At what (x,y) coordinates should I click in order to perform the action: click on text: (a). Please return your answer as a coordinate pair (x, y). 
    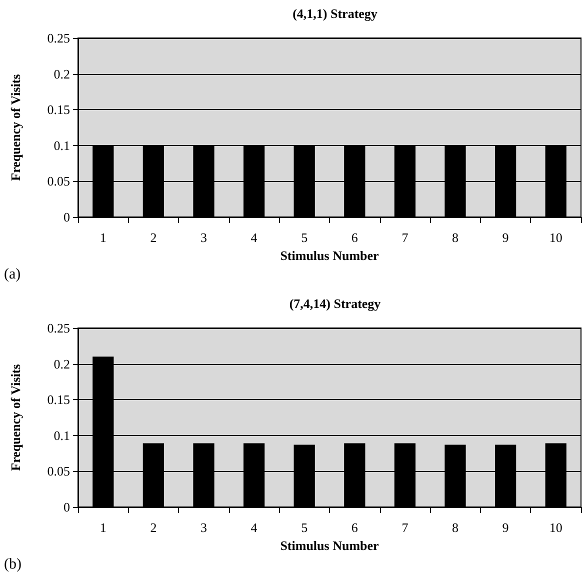
    Looking at the image, I should click on (12, 274).